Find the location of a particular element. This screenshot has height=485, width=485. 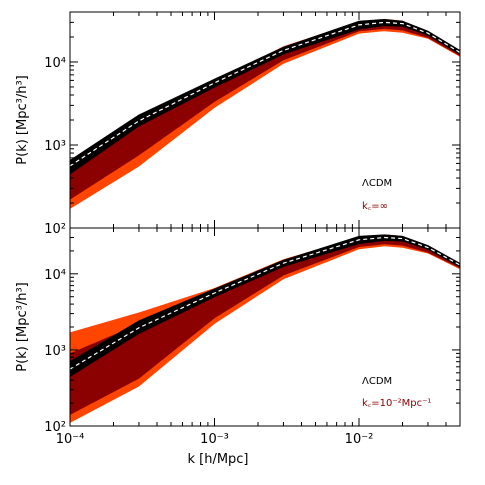

annotation: k꜀=10⁻²Mpc⁻¹ is located at coordinates (396, 403).